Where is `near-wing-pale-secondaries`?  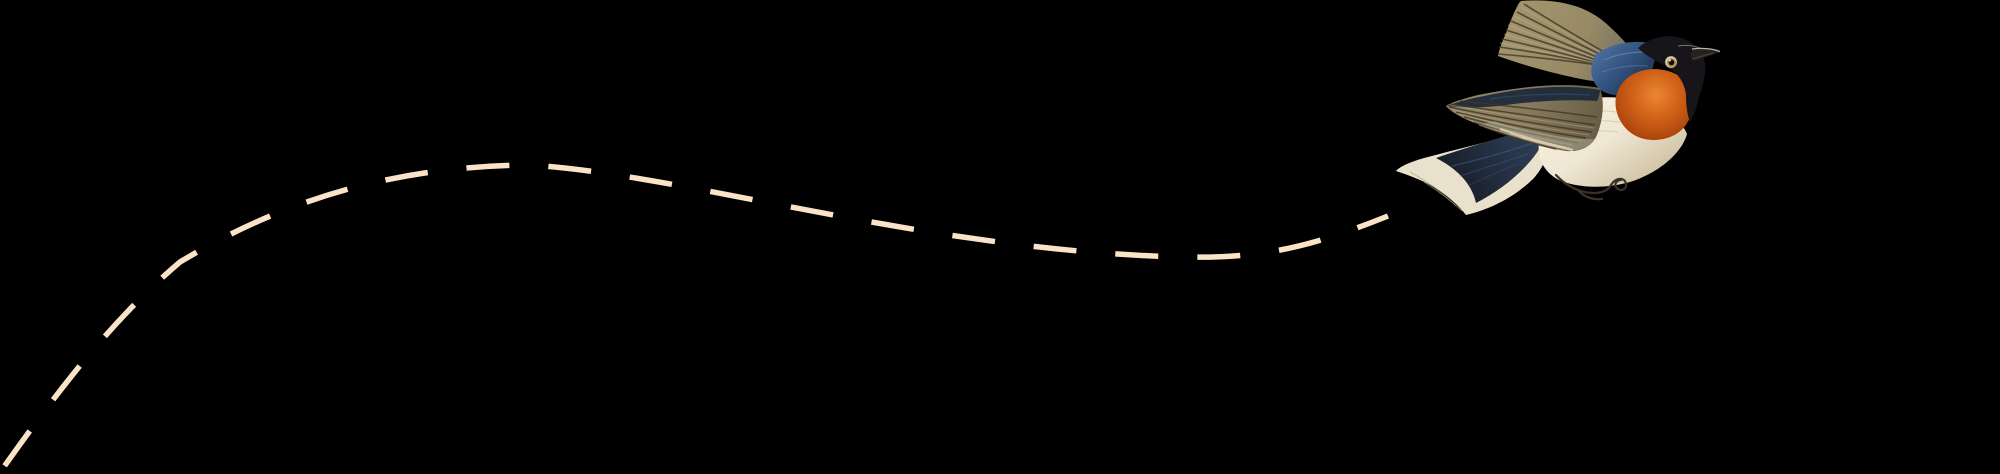 near-wing-pale-secondaries is located at coordinates (1538, 136).